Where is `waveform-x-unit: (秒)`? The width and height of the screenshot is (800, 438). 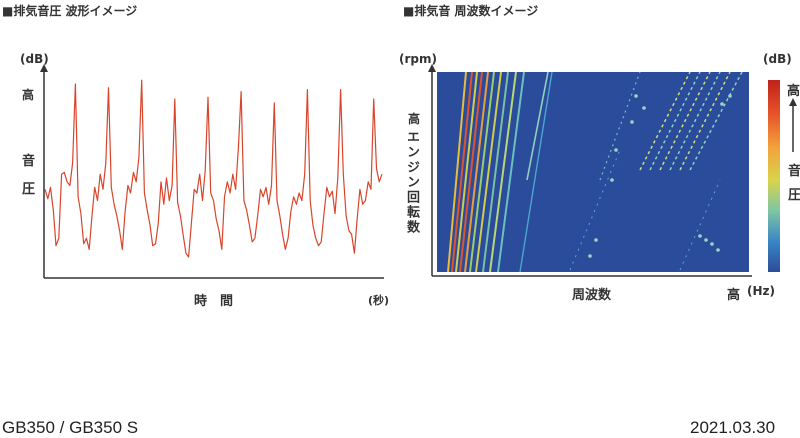 waveform-x-unit: (秒) is located at coordinates (379, 300).